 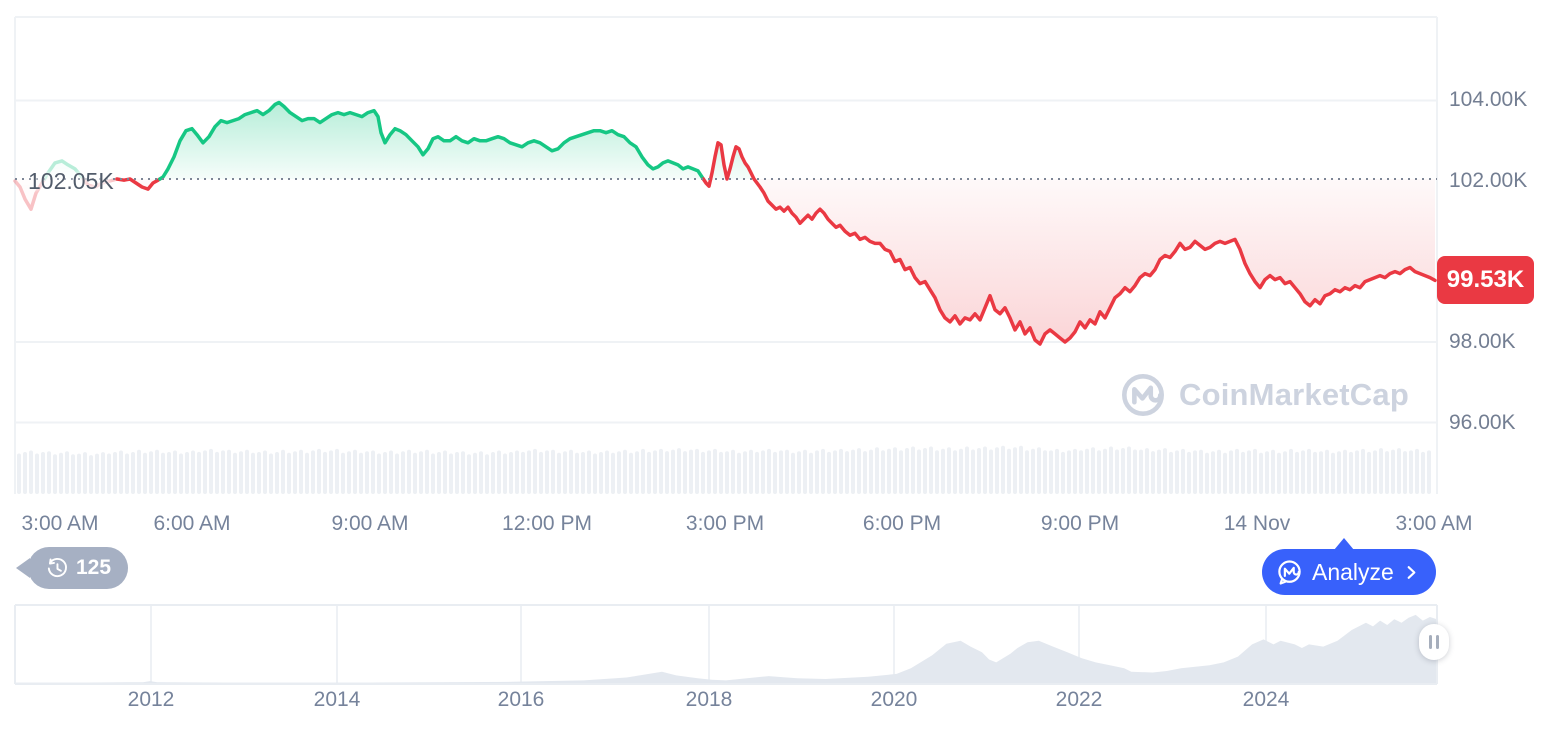 What do you see at coordinates (521, 699) in the screenshot?
I see `year-axis-tick: 2016` at bounding box center [521, 699].